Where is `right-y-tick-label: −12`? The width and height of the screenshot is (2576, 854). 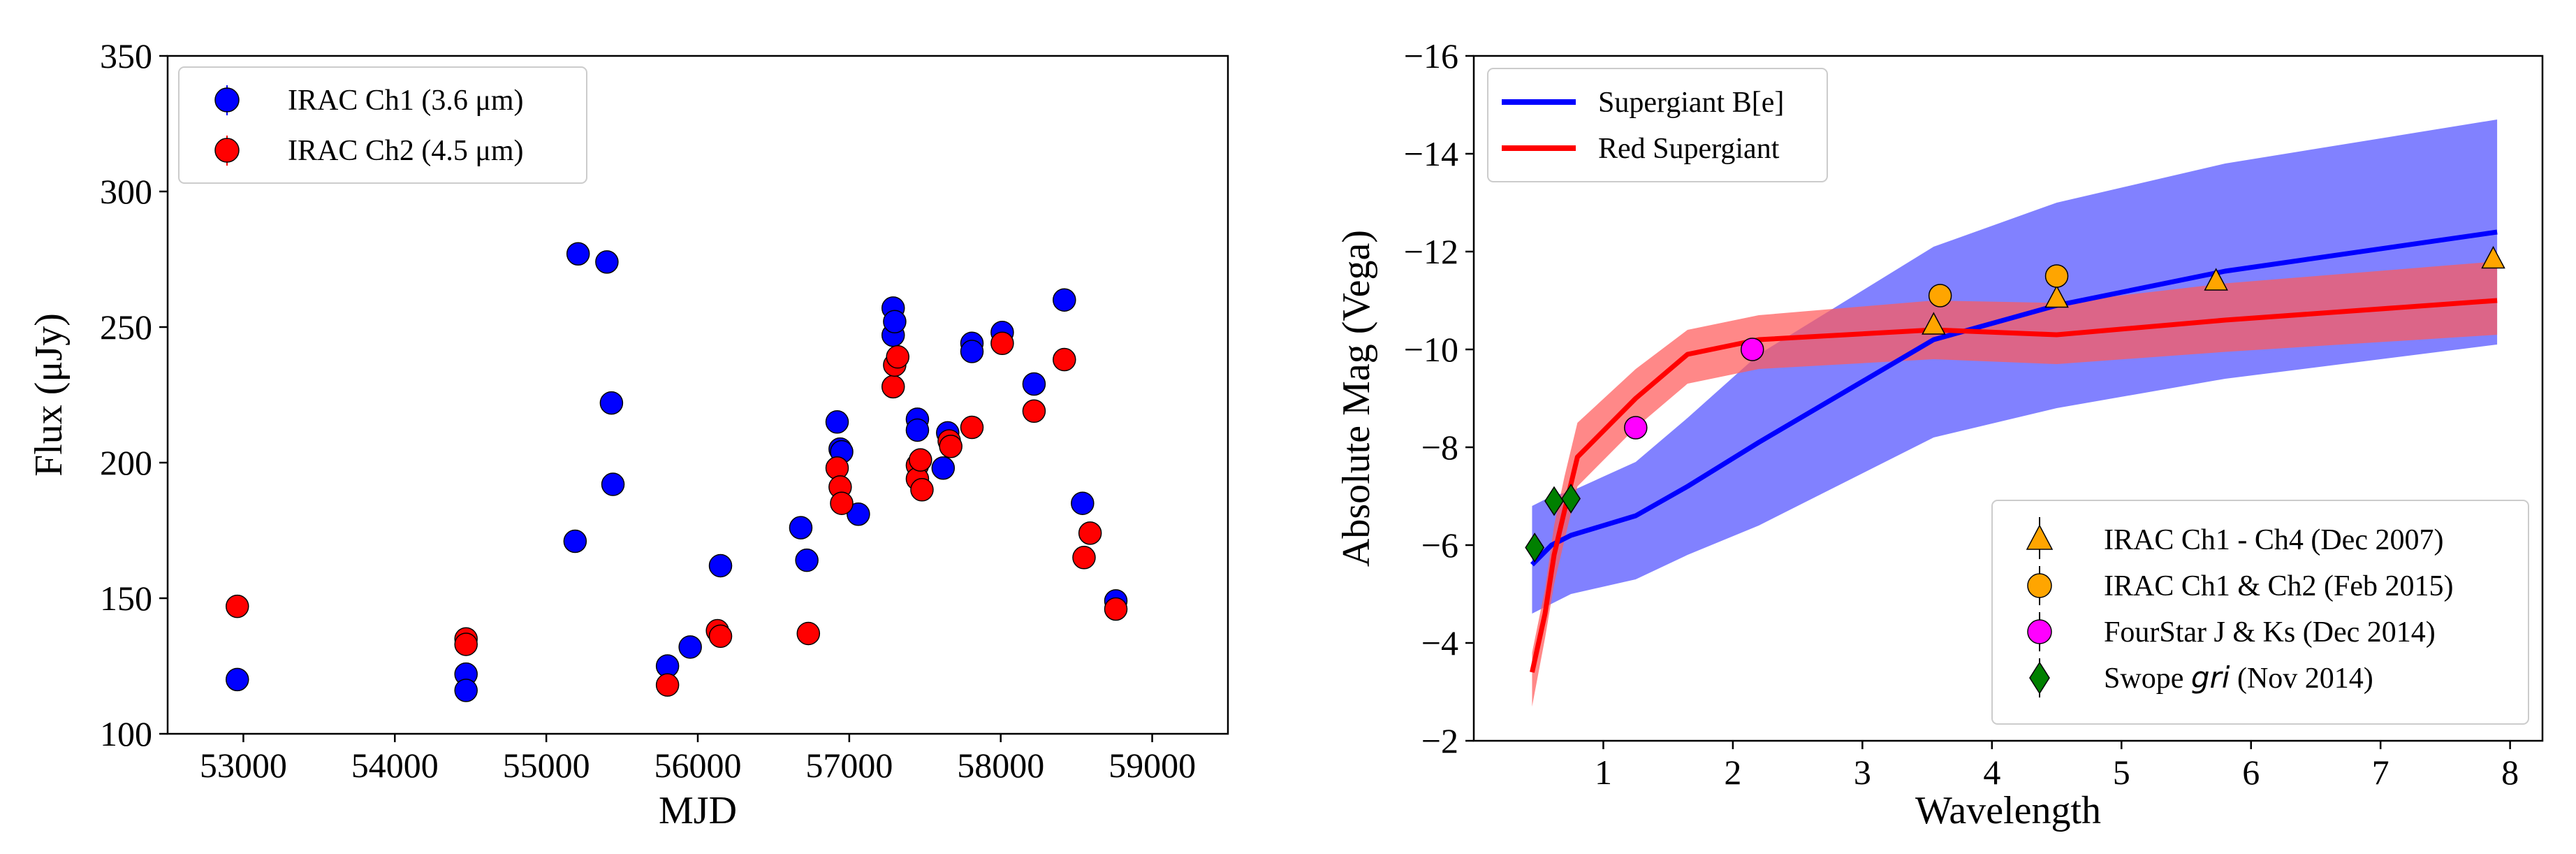
right-y-tick-label: −12 is located at coordinates (1431, 251).